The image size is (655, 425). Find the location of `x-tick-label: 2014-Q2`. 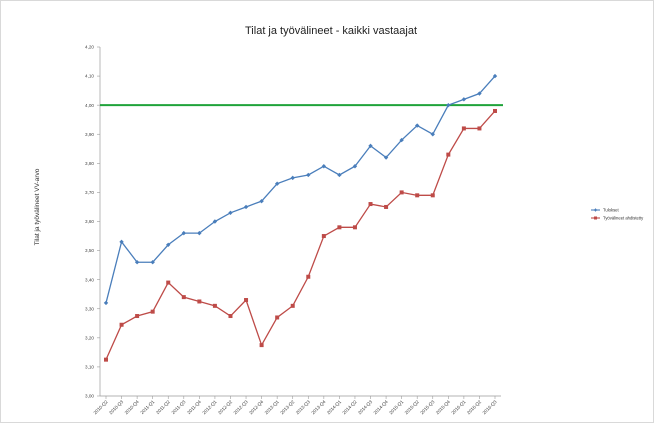

x-tick-label: 2014-Q2 is located at coordinates (349, 407).